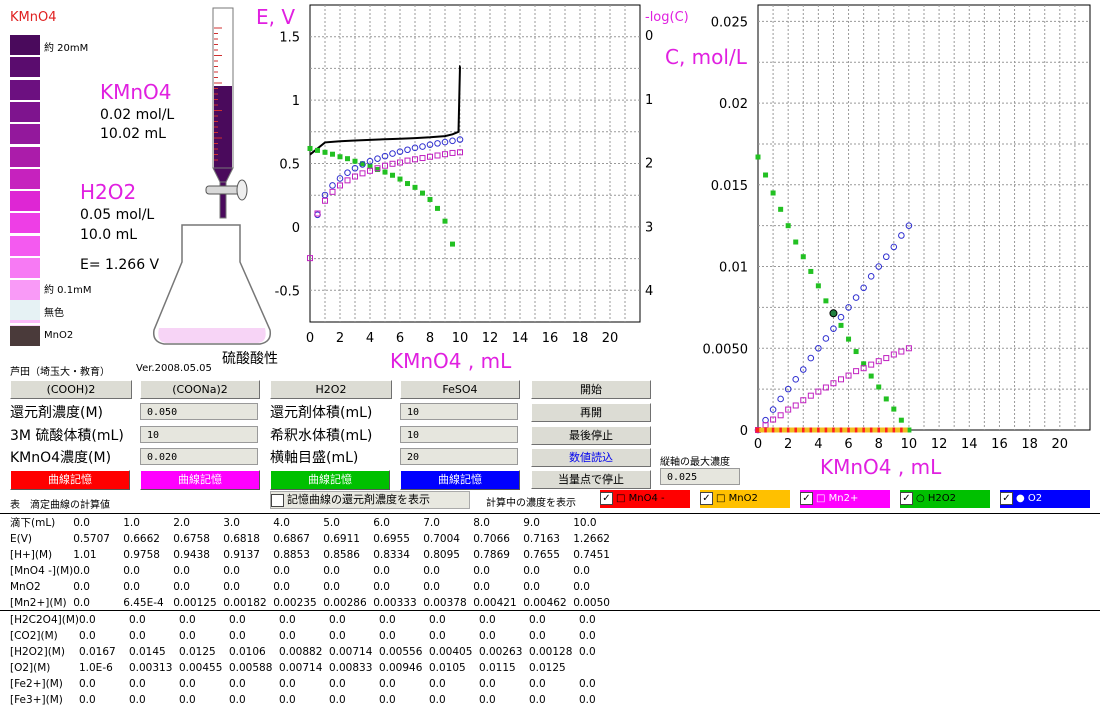 The image size is (1100, 710). What do you see at coordinates (460, 389) in the screenshot?
I see `reagent-button-feso4: FeSO4` at bounding box center [460, 389].